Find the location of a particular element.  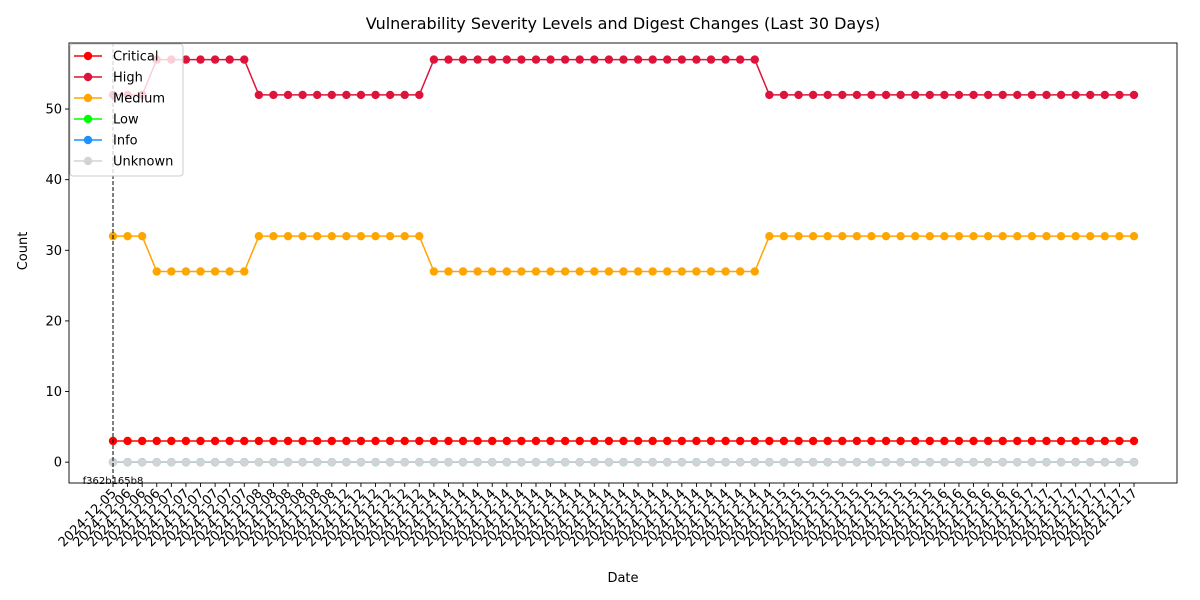

y-axis-label: Count is located at coordinates (23, 251).